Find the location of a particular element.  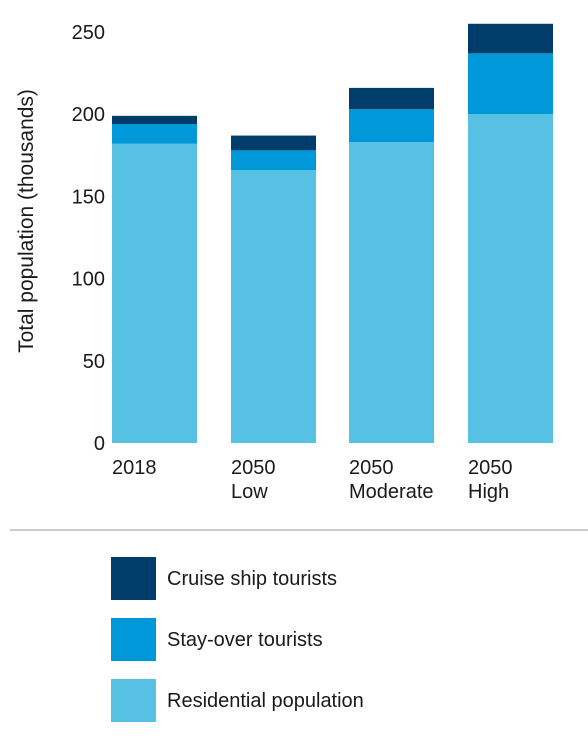

y-tick-label: 250 is located at coordinates (88, 33).